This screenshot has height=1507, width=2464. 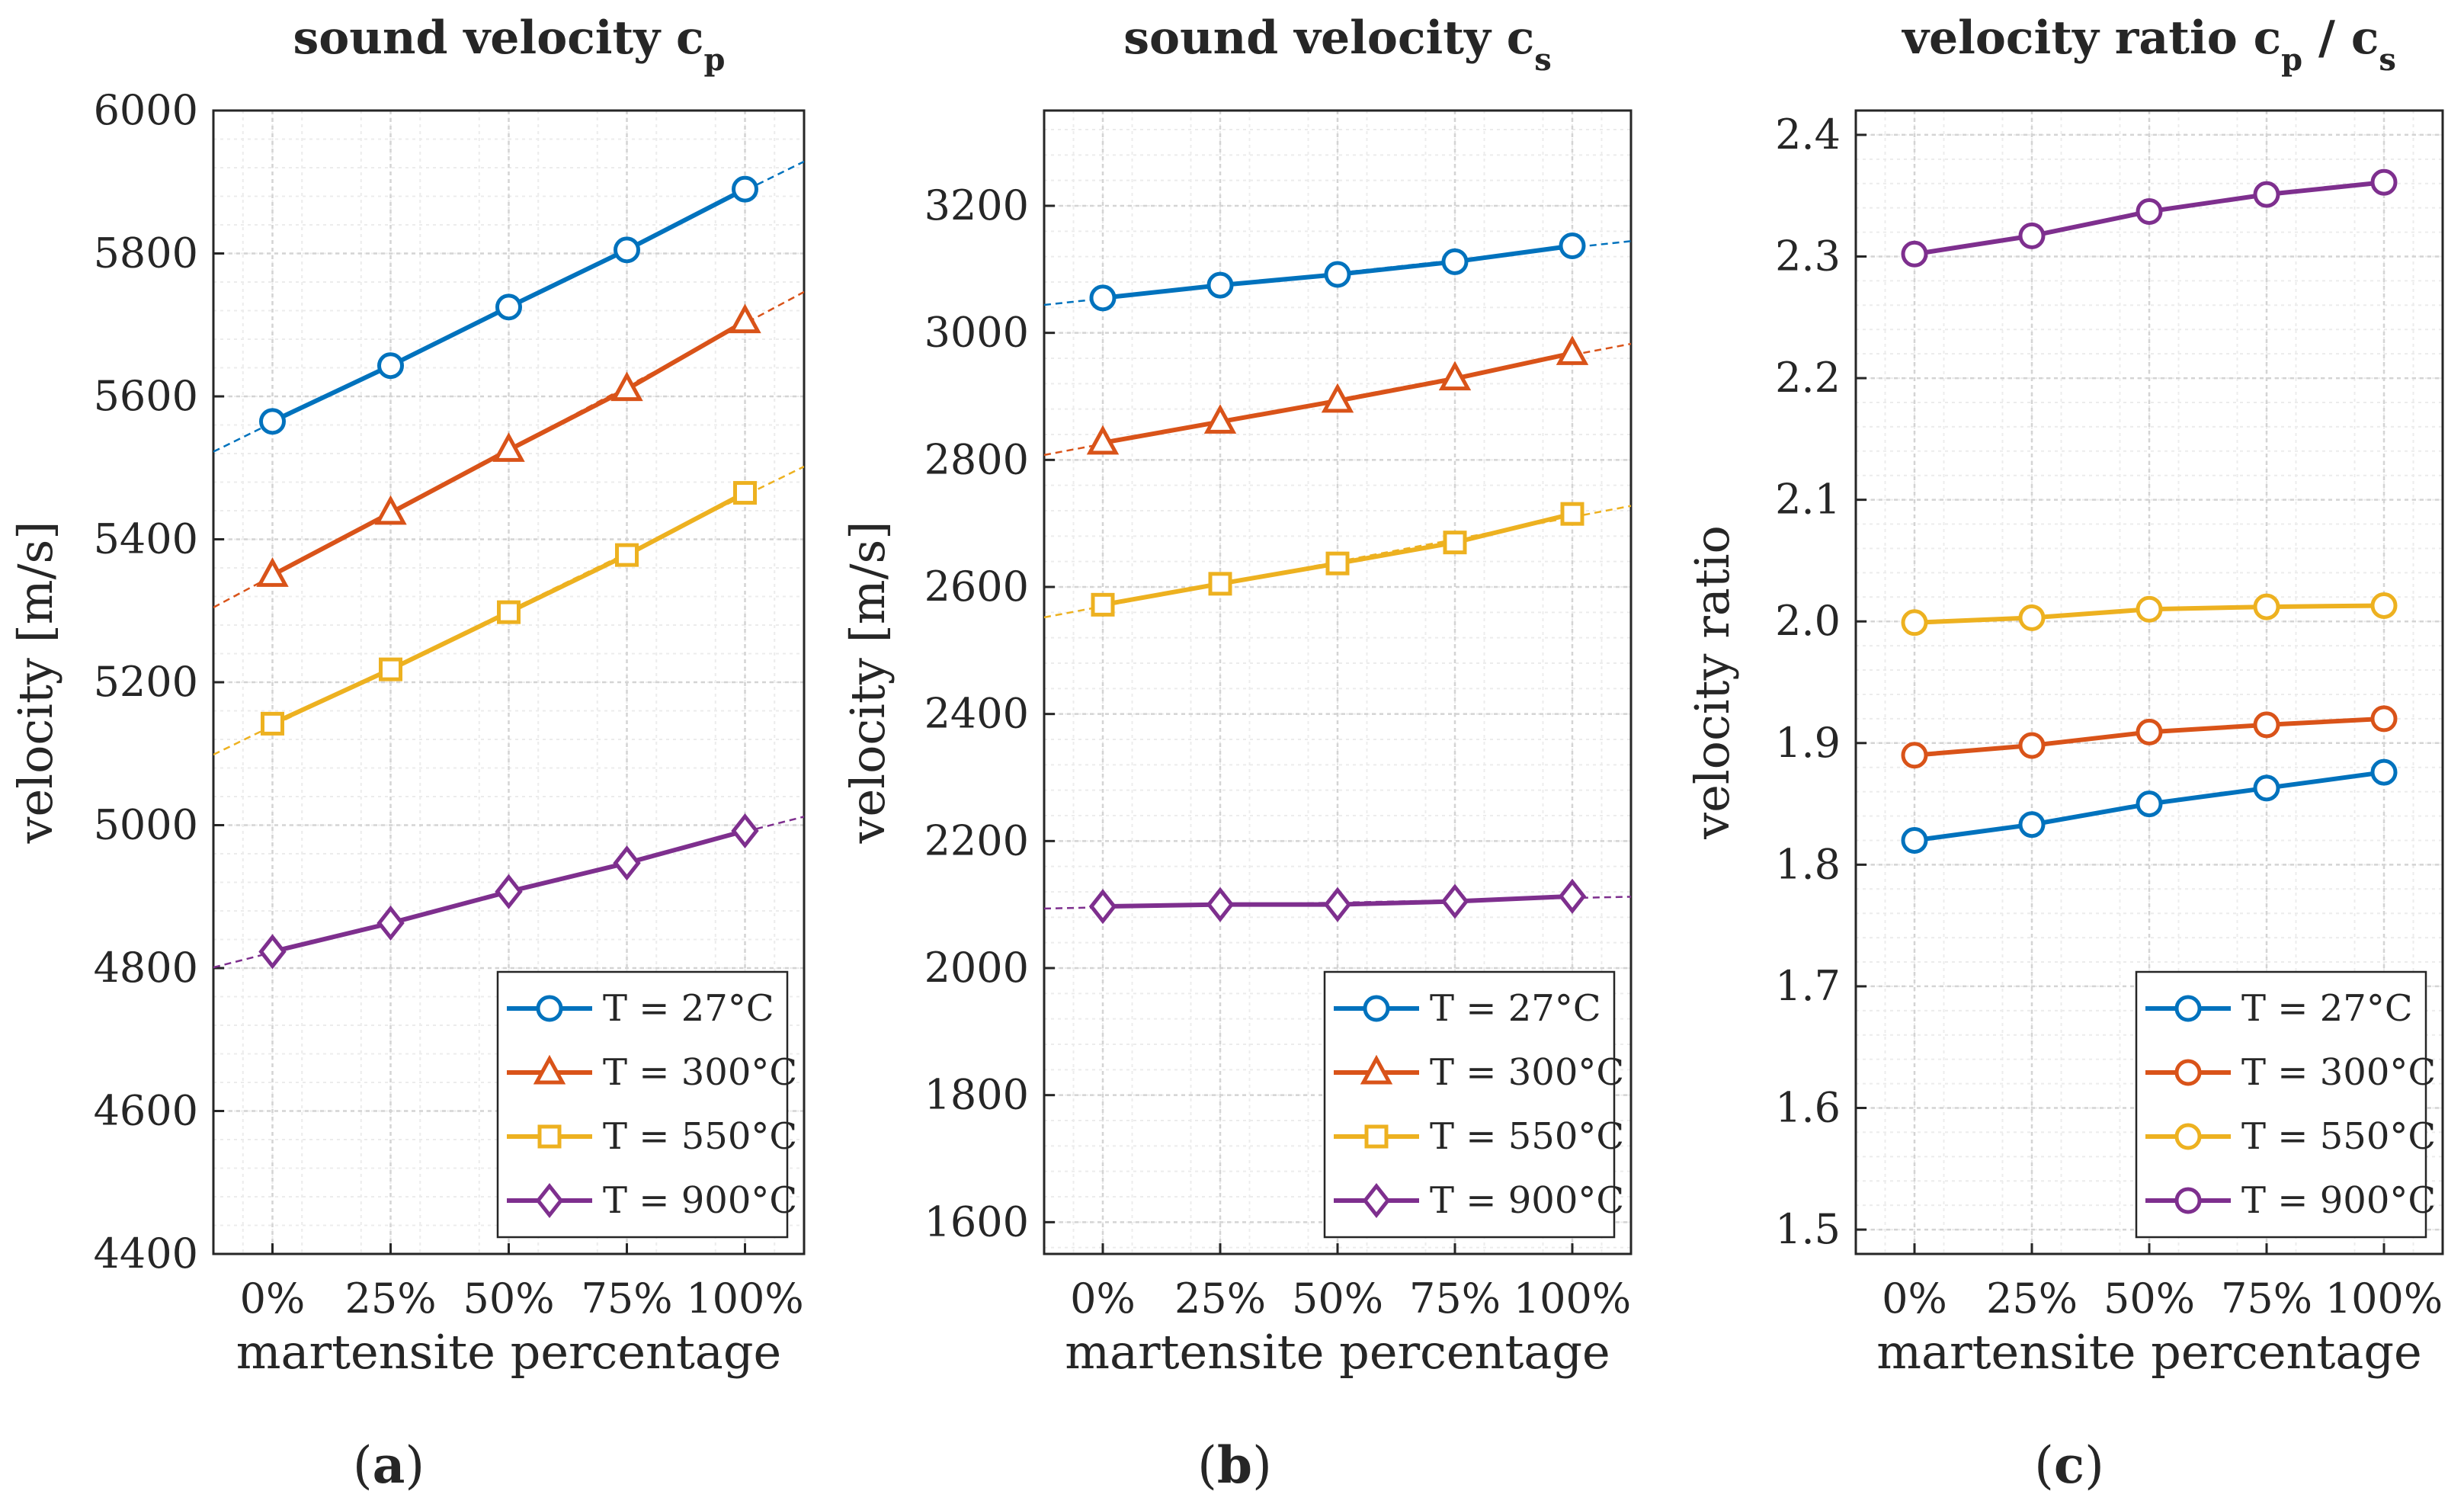 I want to click on y-tick-label: 1.7, so click(x=1808, y=986).